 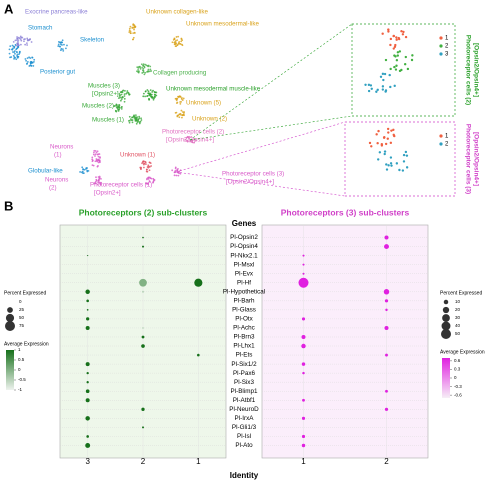 I want to click on gene-label: Pl-NeuroD, so click(x=244, y=409).